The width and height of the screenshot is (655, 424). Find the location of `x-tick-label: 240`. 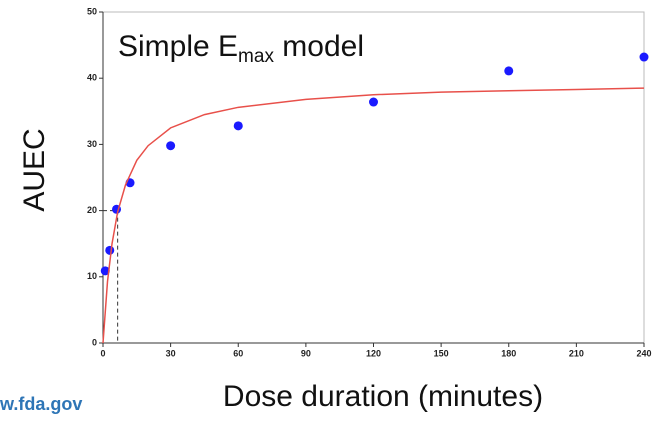

x-tick-label: 240 is located at coordinates (643, 353).